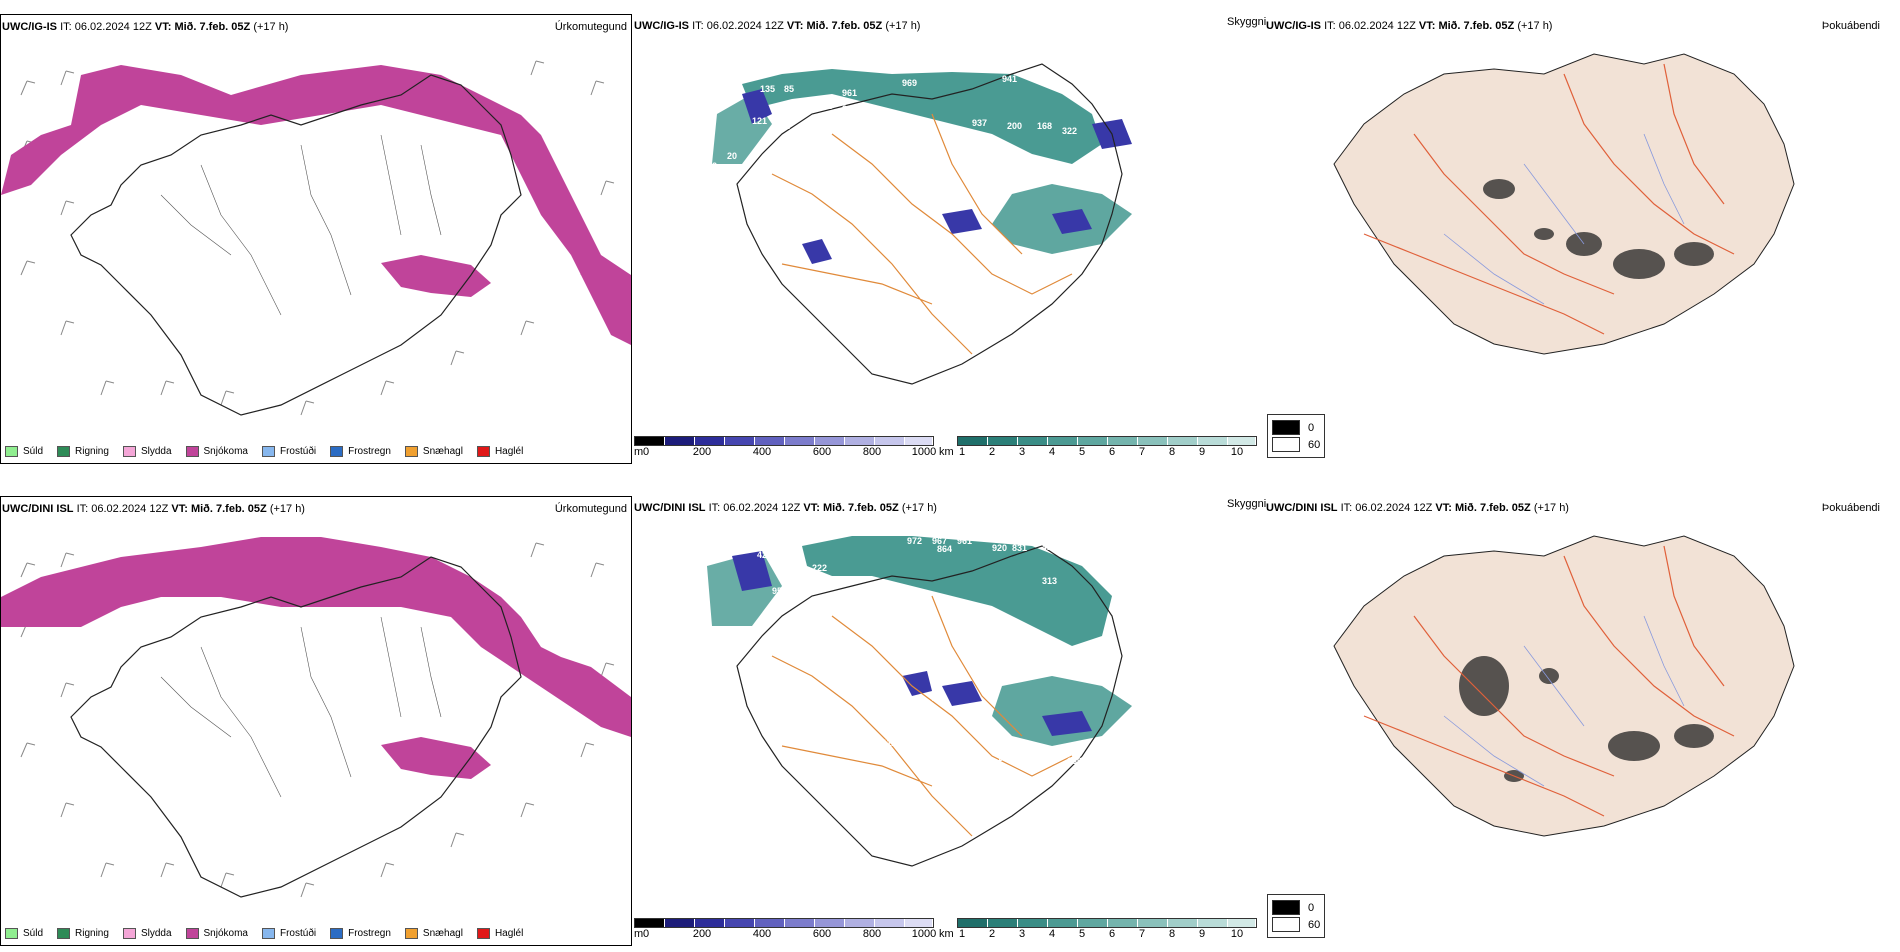 The height and width of the screenshot is (952, 1900). What do you see at coordinates (1296, 924) in the screenshot?
I see `fog-legend-item: 60` at bounding box center [1296, 924].